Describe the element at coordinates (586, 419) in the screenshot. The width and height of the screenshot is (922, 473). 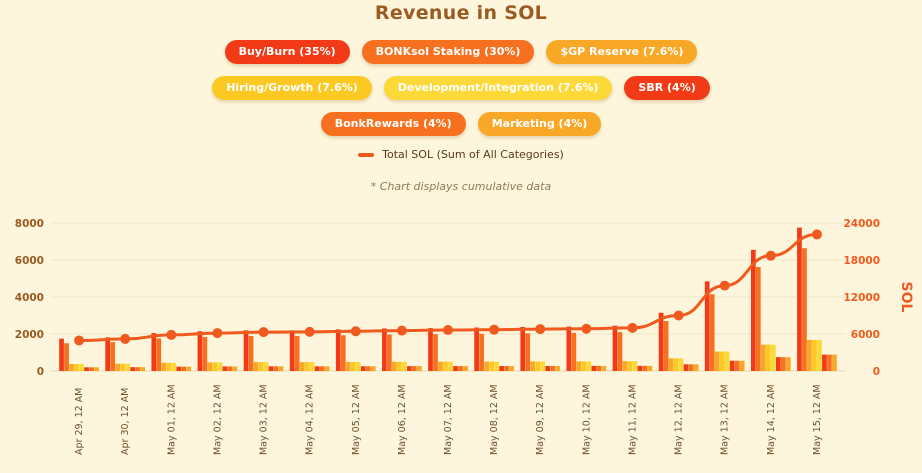
I see `x-tick-label: May 10, 12 AM` at that location.